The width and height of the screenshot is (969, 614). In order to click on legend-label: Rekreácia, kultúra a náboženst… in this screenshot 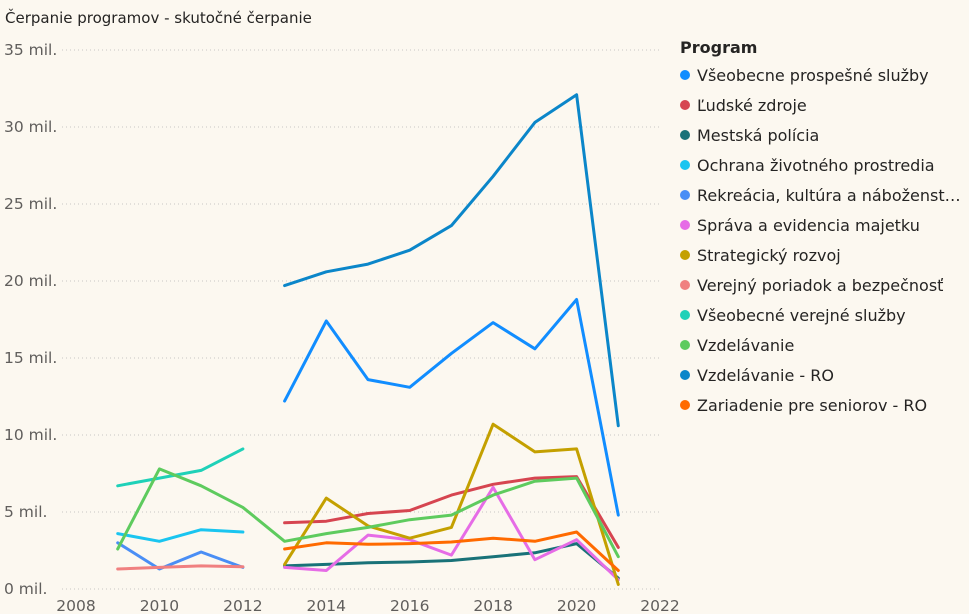, I will do `click(829, 195)`.